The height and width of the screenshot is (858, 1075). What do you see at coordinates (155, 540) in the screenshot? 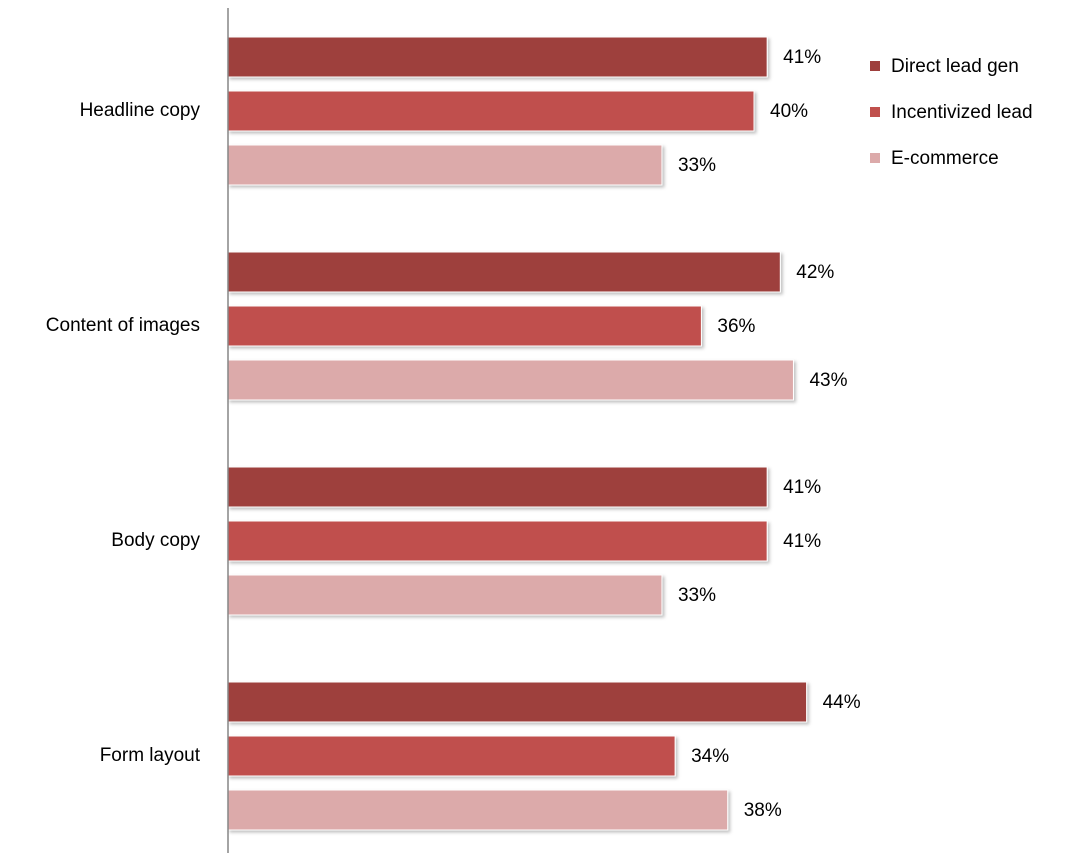
I see `category-label: Body copy` at bounding box center [155, 540].